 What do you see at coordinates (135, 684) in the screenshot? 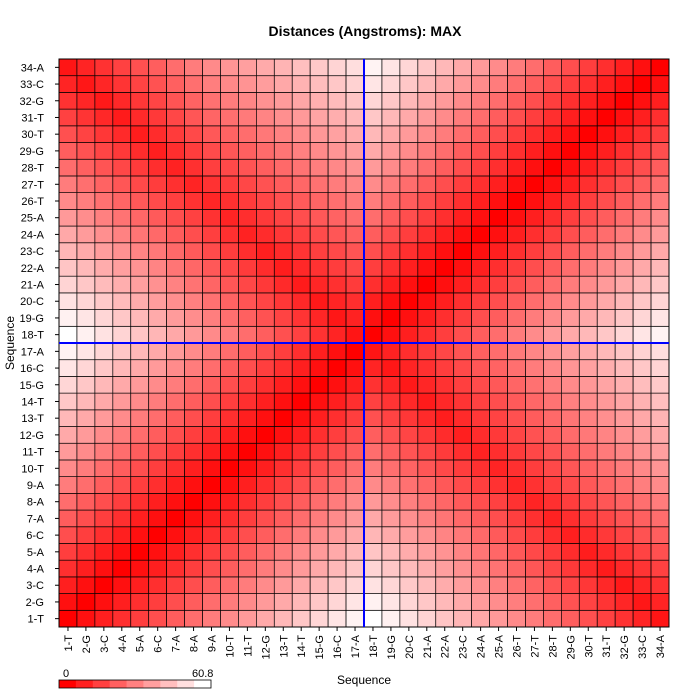
I see `colorbar-legend` at bounding box center [135, 684].